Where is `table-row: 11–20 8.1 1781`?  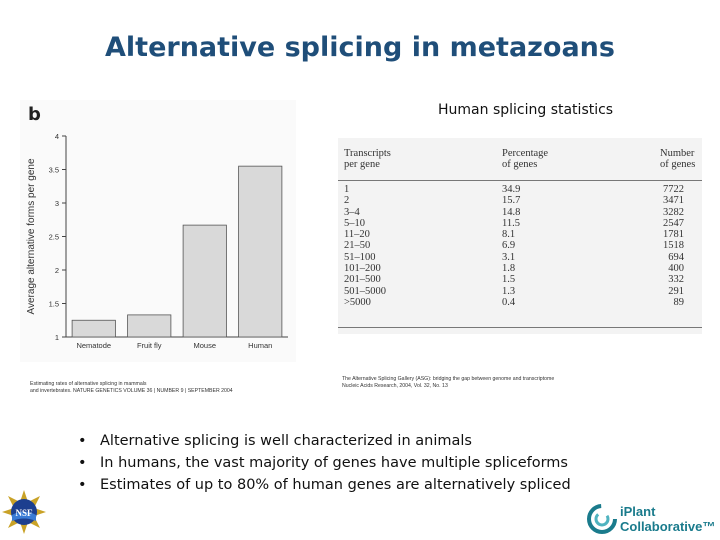
table-row: 11–20 8.1 1781 is located at coordinates (520, 234).